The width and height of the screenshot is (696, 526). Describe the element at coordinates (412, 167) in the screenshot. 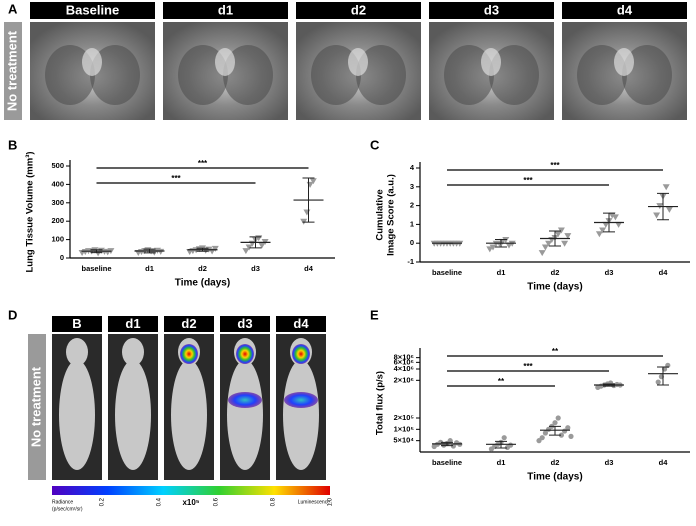

I see `y-tick-label: 4` at that location.